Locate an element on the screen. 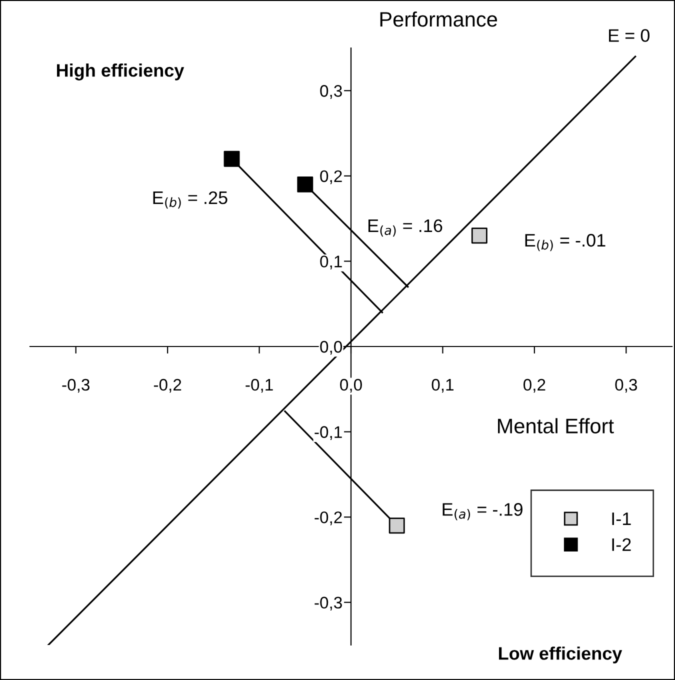 The width and height of the screenshot is (675, 680). annotation: E = 0 is located at coordinates (629, 35).